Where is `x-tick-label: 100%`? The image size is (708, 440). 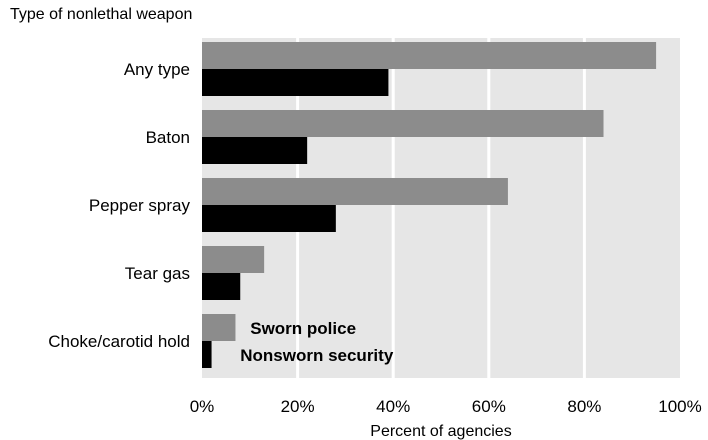
x-tick-label: 100% is located at coordinates (679, 406).